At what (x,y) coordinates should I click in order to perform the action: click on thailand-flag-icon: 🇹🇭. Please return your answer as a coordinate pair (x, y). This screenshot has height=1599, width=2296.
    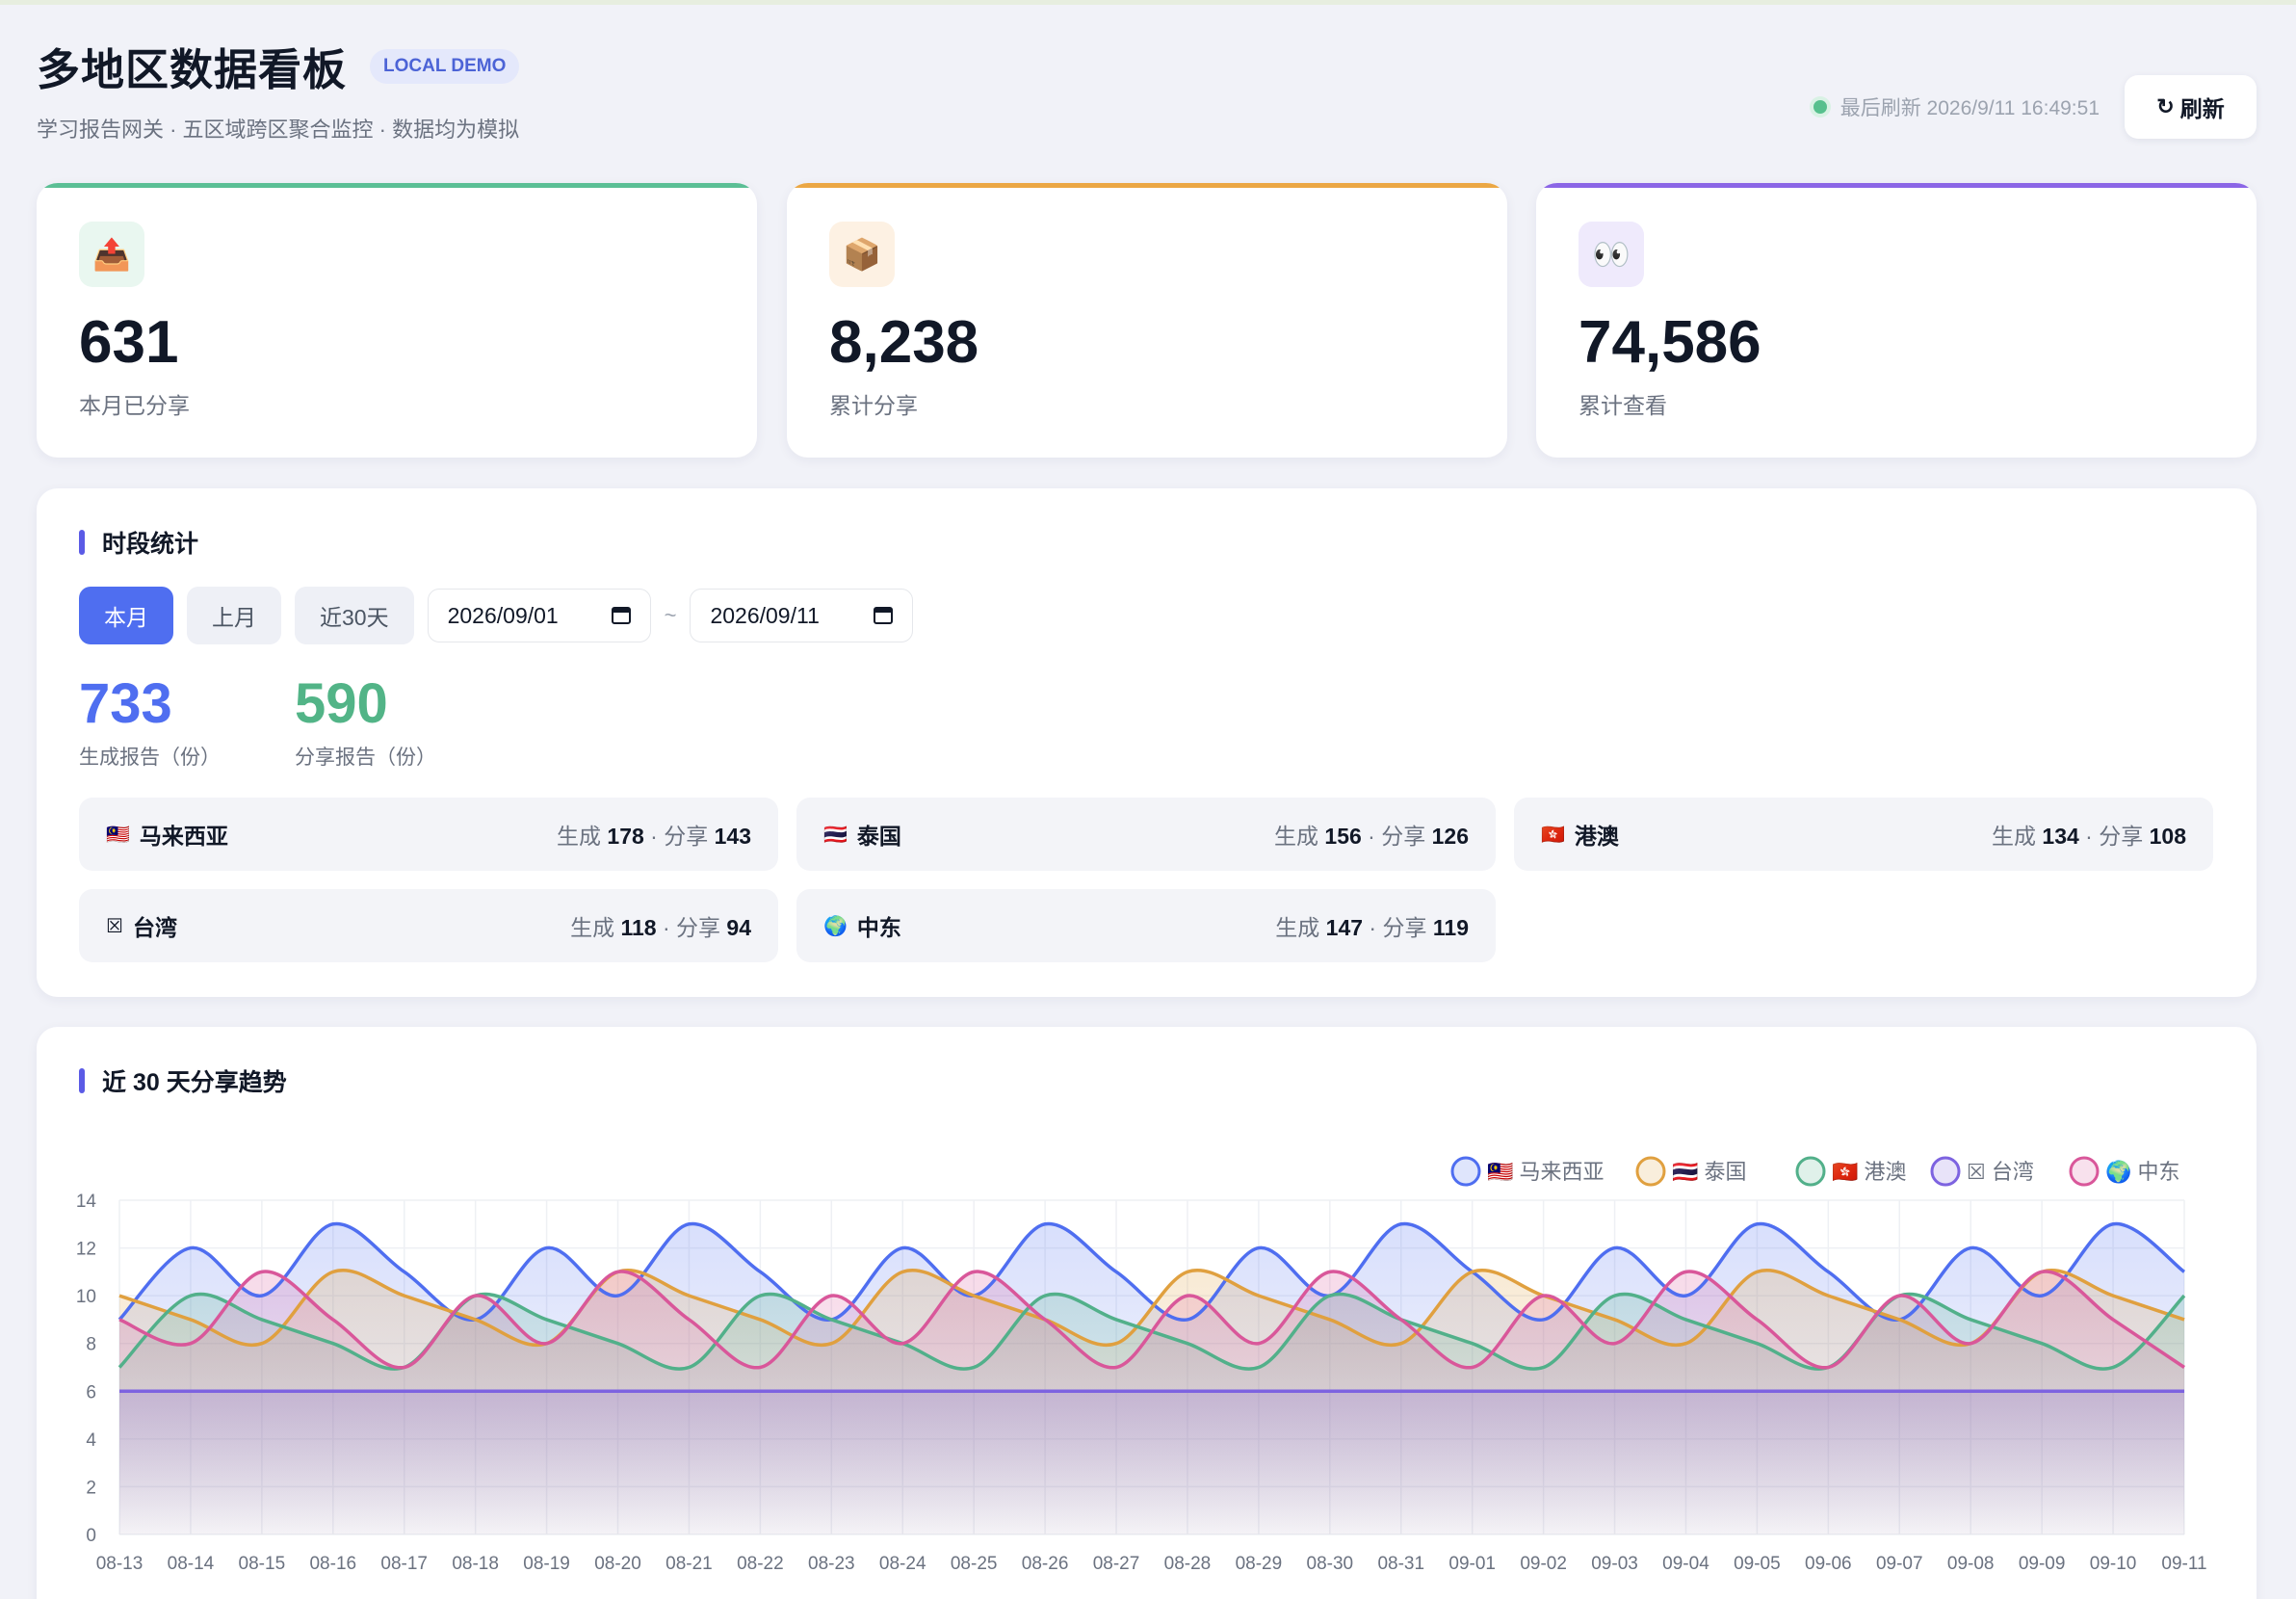
    Looking at the image, I should click on (835, 835).